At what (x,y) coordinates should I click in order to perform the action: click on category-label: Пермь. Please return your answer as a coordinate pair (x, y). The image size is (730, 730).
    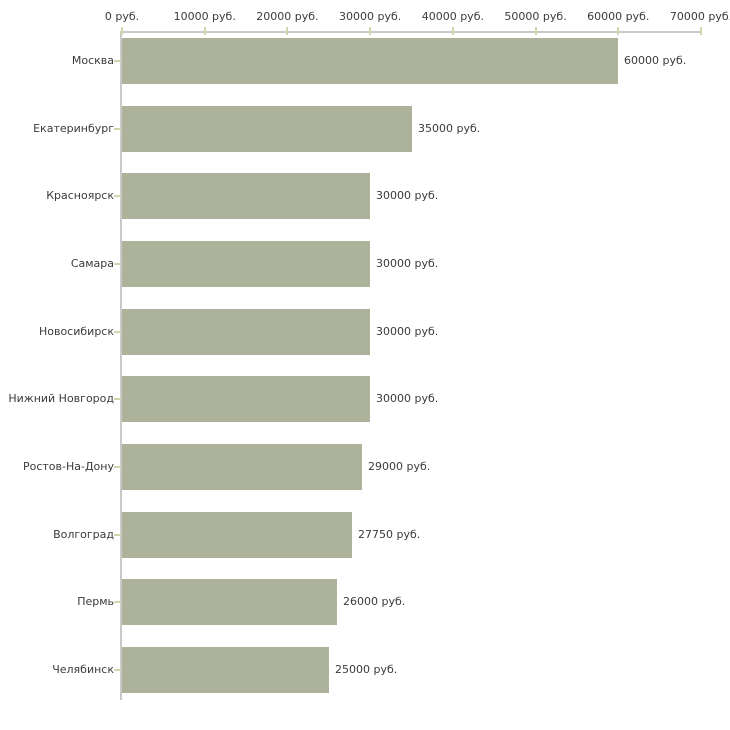
    Looking at the image, I should click on (95, 602).